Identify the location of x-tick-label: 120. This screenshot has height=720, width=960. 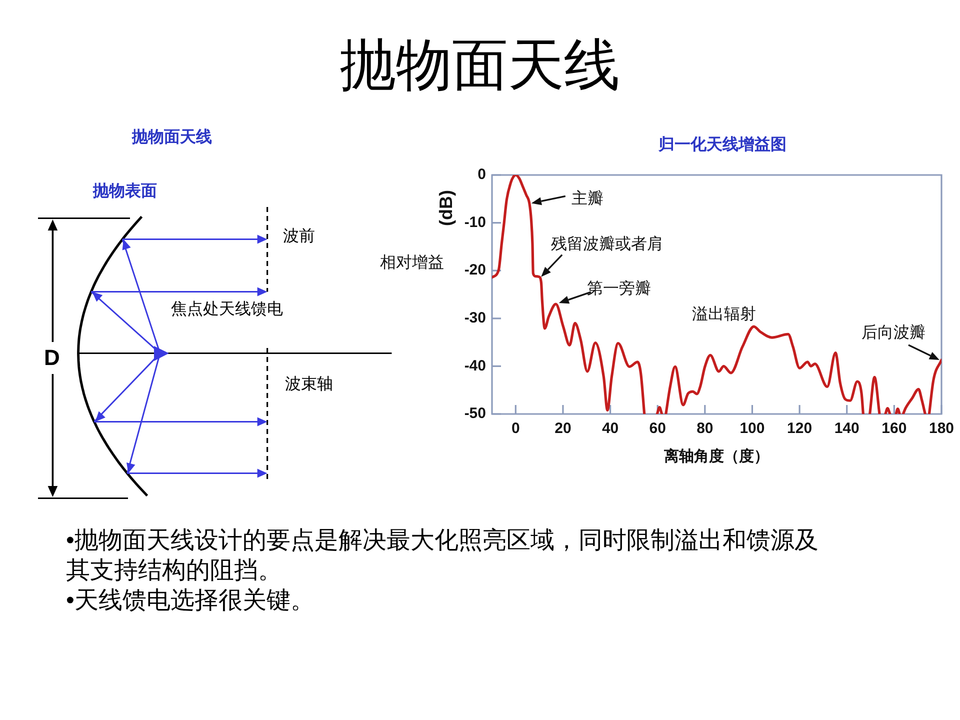
(799, 429).